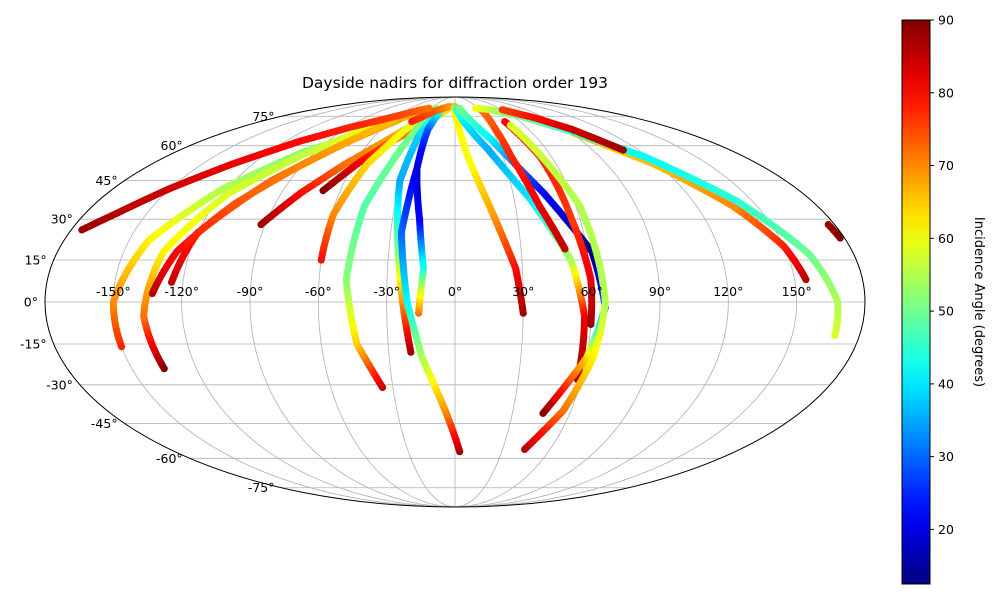  What do you see at coordinates (172, 145) in the screenshot?
I see `lat-tick-label: 60°` at bounding box center [172, 145].